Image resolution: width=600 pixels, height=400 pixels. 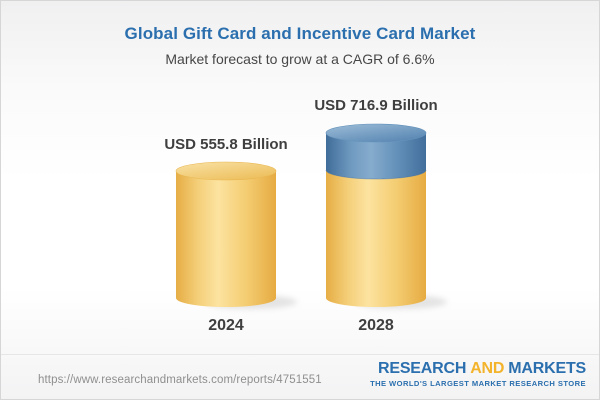 I want to click on bar-2024-cylinder, so click(x=226, y=234).